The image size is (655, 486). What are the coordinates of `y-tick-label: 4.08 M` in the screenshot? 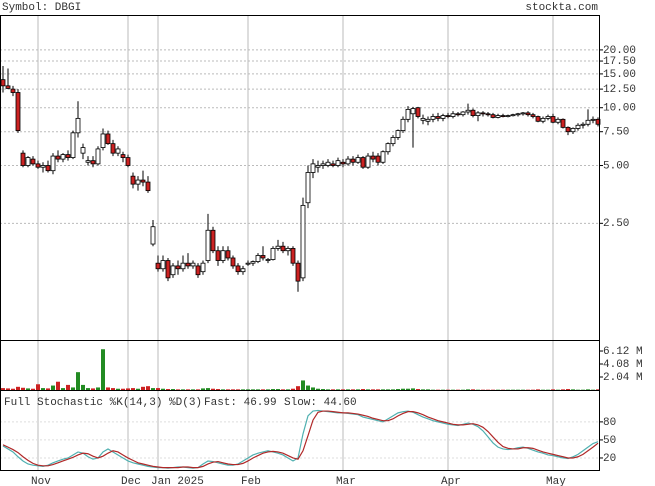 It's located at (623, 365).